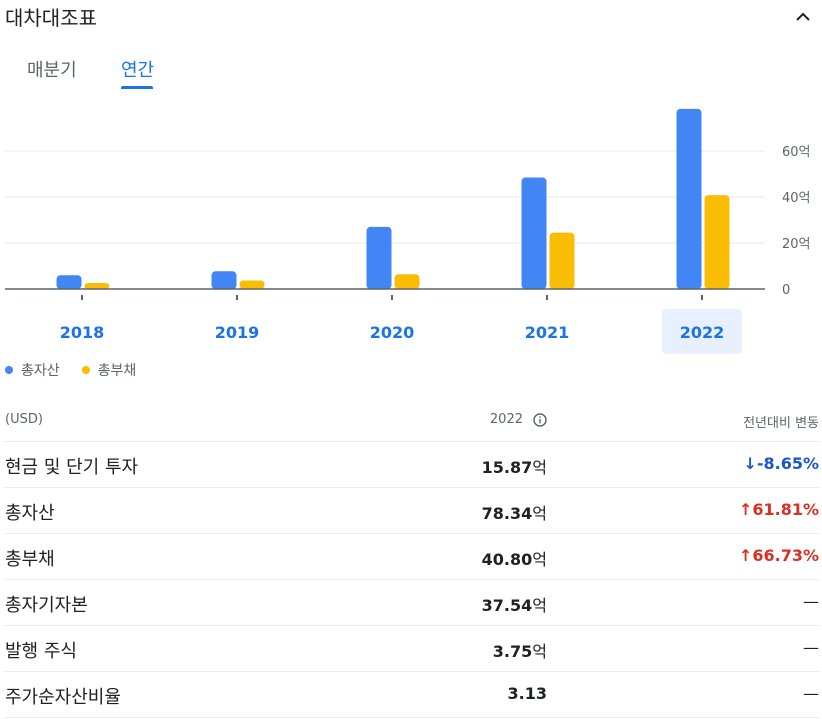 This screenshot has height=719, width=822. I want to click on row-label: 주가순자산비율, so click(63, 697).